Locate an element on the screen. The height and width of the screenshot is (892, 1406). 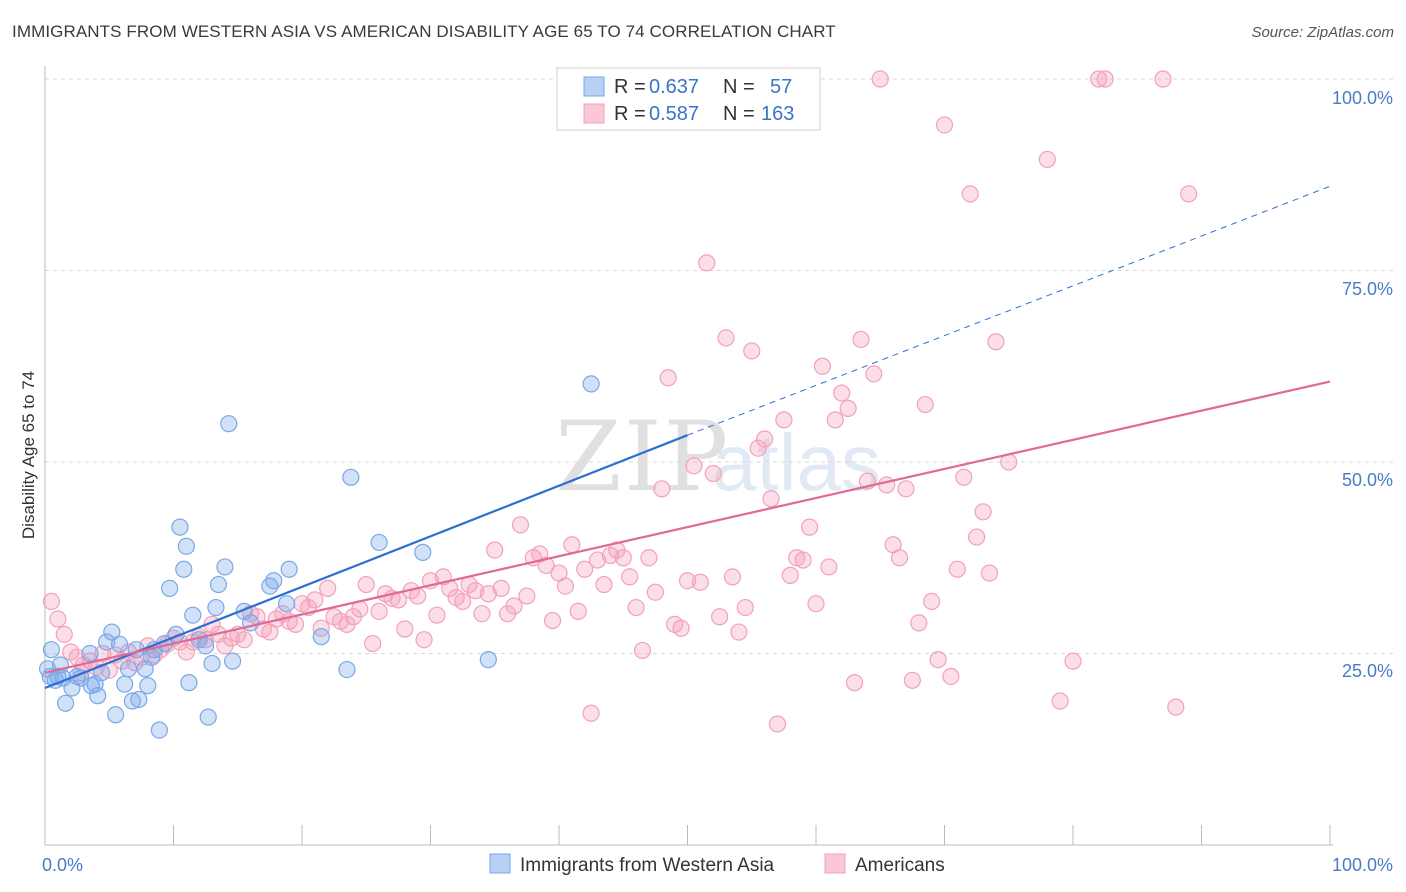
y-tick-50: 50.0% is located at coordinates (1367, 480).